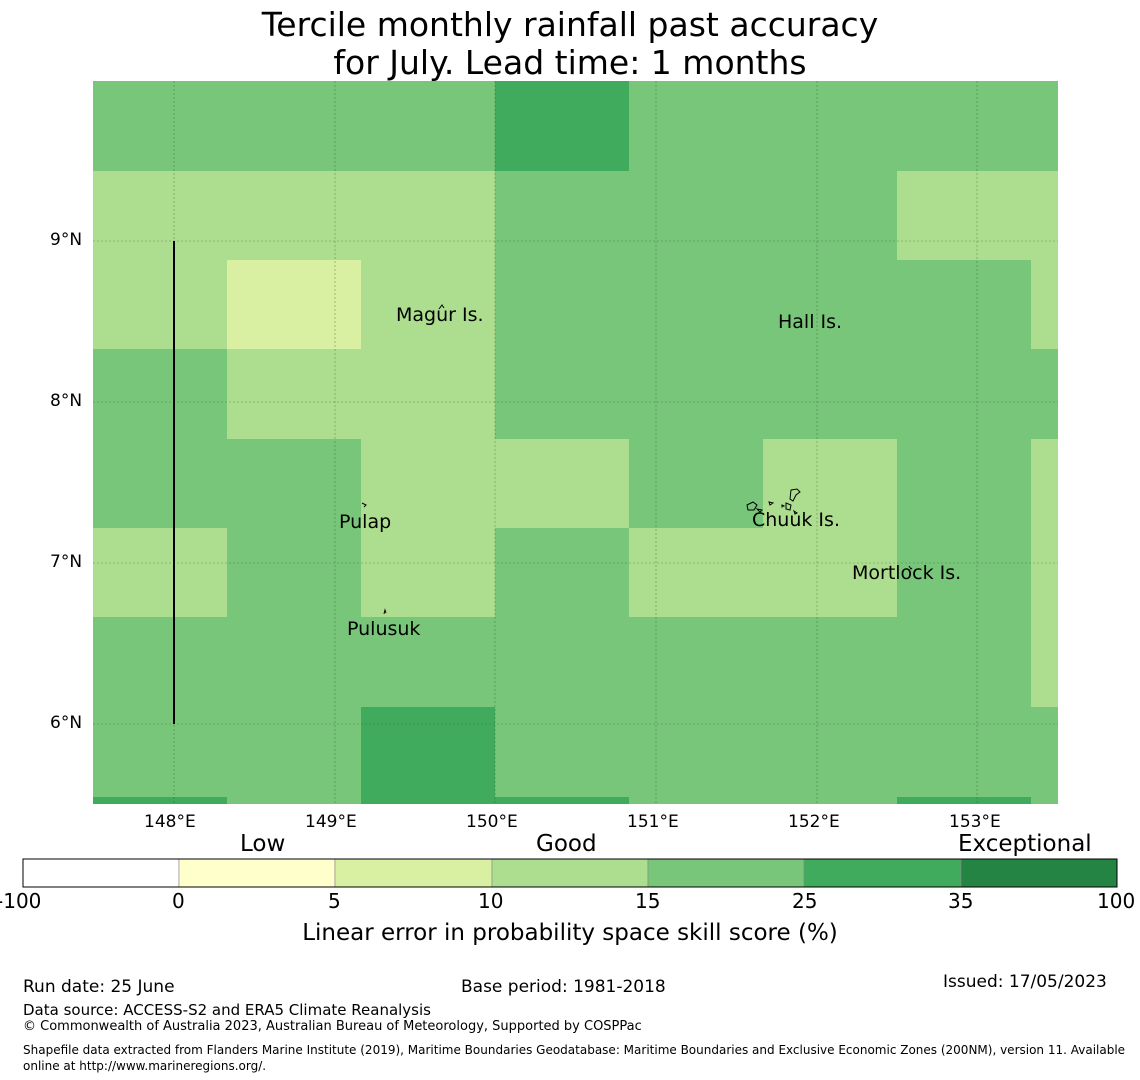  Describe the element at coordinates (563, 987) in the screenshot. I see `base-period: Base period: 1981-2018` at that location.